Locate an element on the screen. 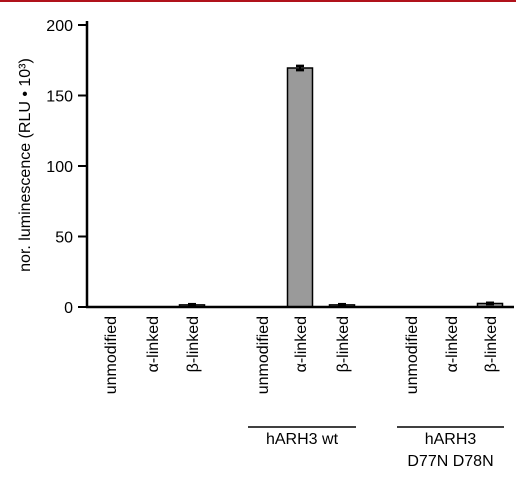 This screenshot has height=479, width=516. x-category-label-1: α-linked is located at coordinates (153, 344).